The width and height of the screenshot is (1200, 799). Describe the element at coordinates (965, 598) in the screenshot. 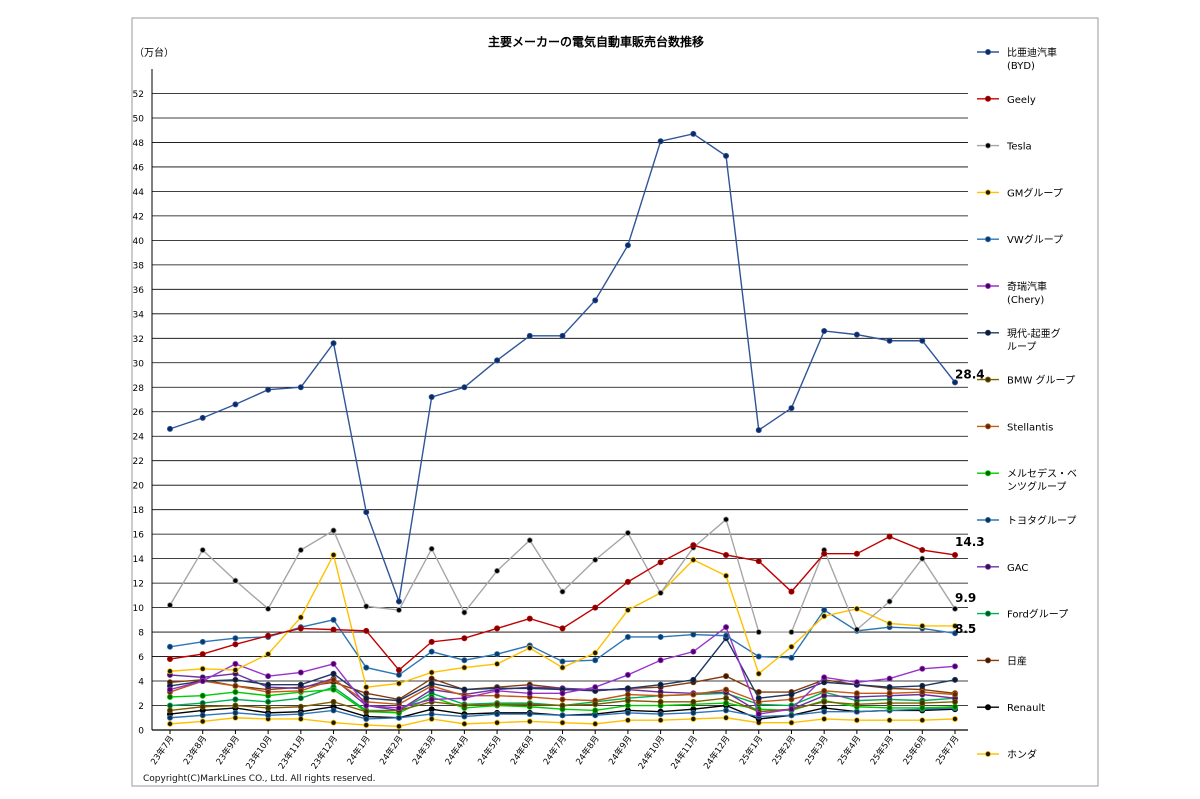

I see `data-label: 9.9` at that location.